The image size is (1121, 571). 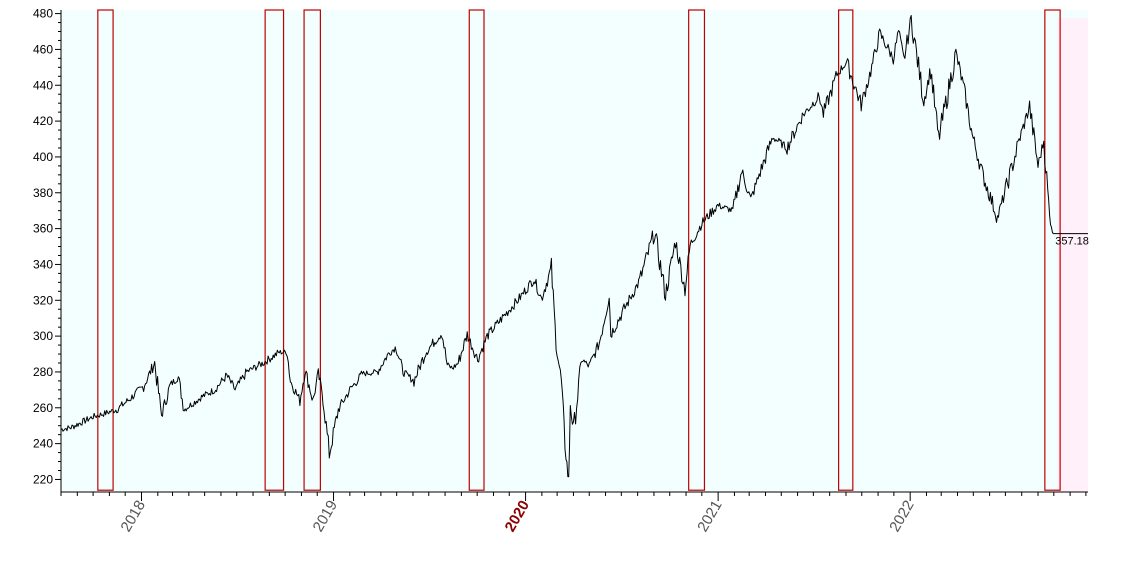 What do you see at coordinates (43, 157) in the screenshot?
I see `y-tick-label: 400` at bounding box center [43, 157].